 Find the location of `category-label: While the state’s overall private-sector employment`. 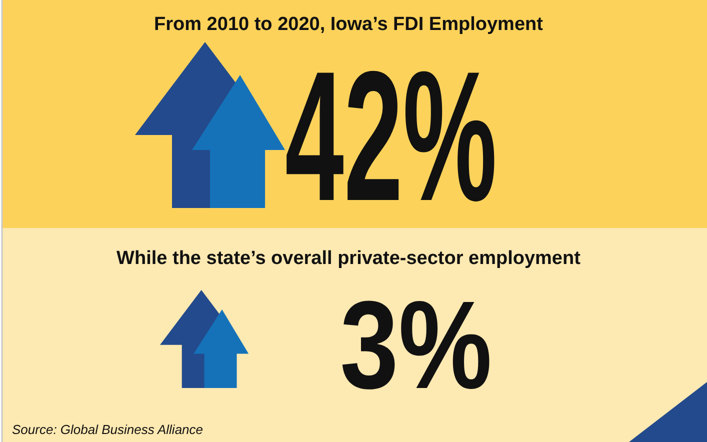

category-label: While the state’s overall private-sector employment is located at coordinates (349, 258).